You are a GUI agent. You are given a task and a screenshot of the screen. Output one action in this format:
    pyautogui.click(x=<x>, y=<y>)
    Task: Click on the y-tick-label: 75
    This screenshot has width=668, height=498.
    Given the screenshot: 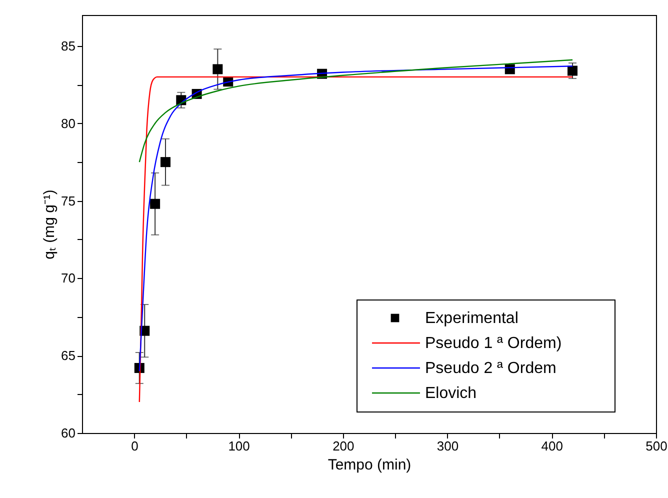 What is the action you would take?
    pyautogui.click(x=68, y=200)
    